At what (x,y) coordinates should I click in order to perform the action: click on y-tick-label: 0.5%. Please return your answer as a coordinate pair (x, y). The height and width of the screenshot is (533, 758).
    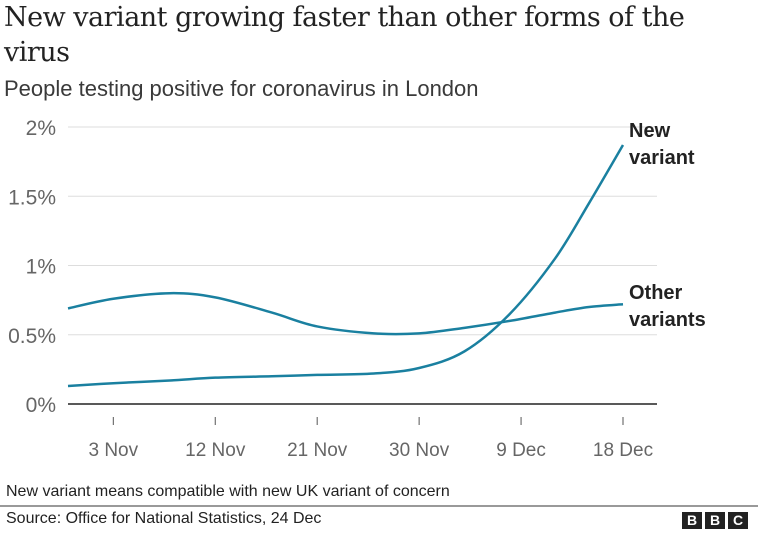
    Looking at the image, I should click on (32, 336).